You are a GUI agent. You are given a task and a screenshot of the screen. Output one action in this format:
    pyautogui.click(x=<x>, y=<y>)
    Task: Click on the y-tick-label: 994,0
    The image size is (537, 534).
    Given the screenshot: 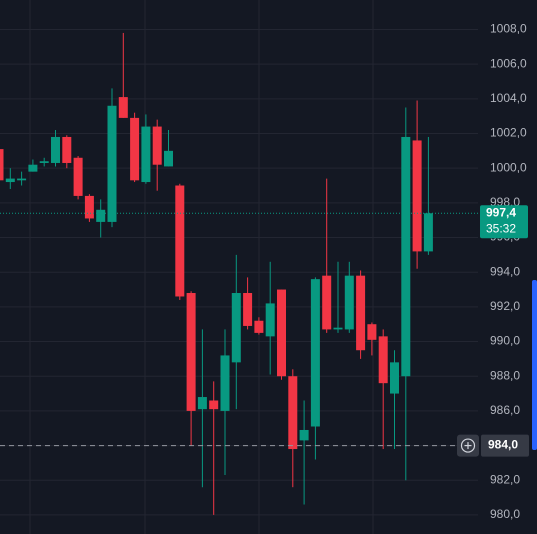 What is the action you would take?
    pyautogui.click(x=505, y=271)
    